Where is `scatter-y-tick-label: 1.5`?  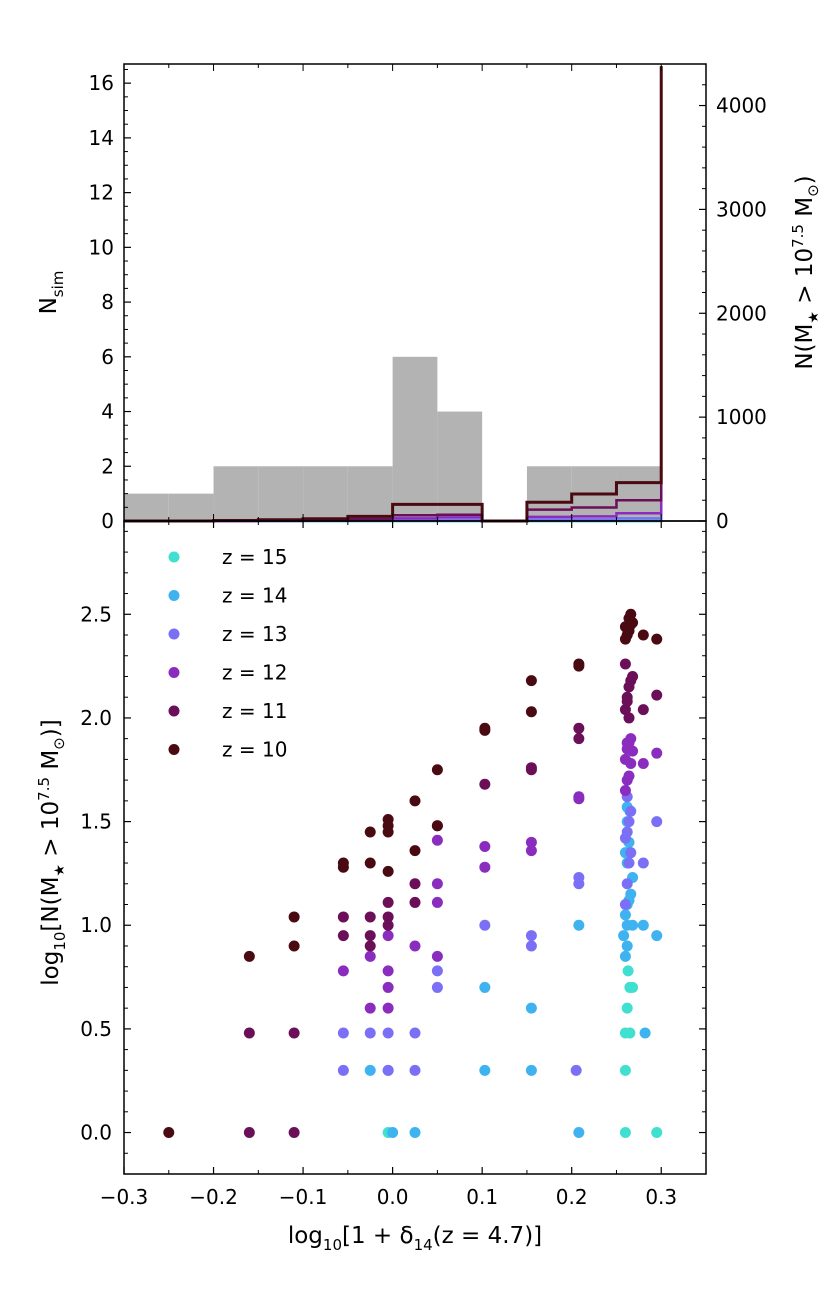 scatter-y-tick-label: 1.5 is located at coordinates (96, 822).